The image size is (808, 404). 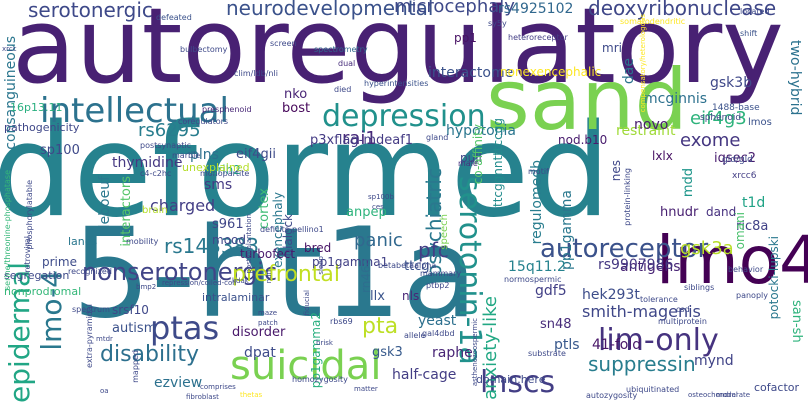 I want to click on word: intellectual, so click(x=134, y=111).